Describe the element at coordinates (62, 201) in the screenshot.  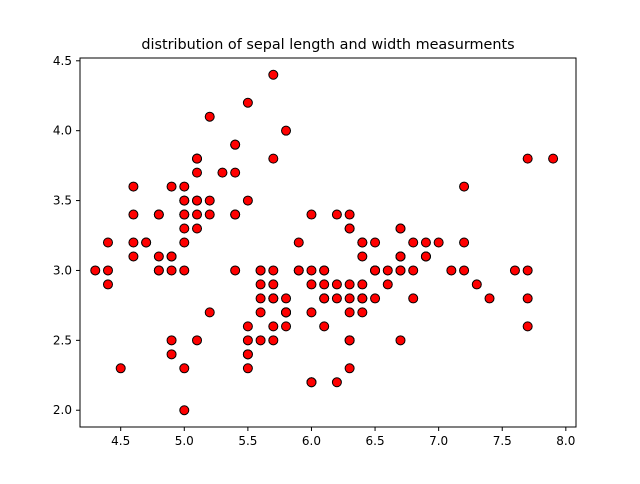
I see `y-tick-label: 3.5` at that location.